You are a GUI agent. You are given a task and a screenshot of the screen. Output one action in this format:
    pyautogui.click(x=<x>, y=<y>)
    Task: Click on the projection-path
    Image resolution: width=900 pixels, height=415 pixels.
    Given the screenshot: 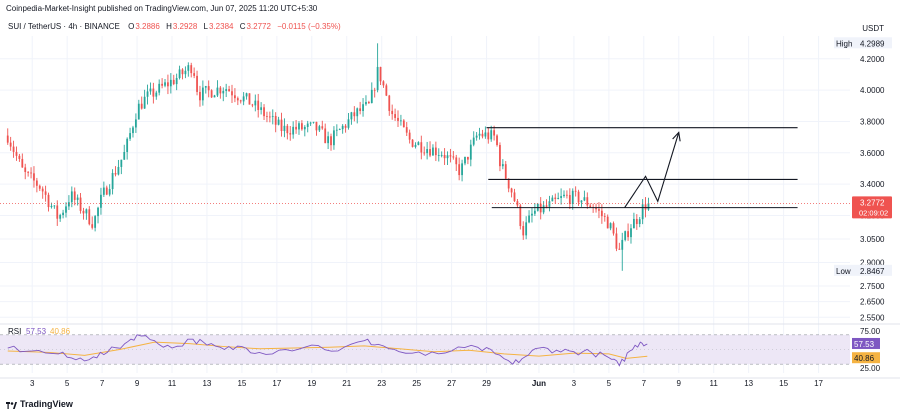 What is the action you would take?
    pyautogui.click(x=652, y=170)
    